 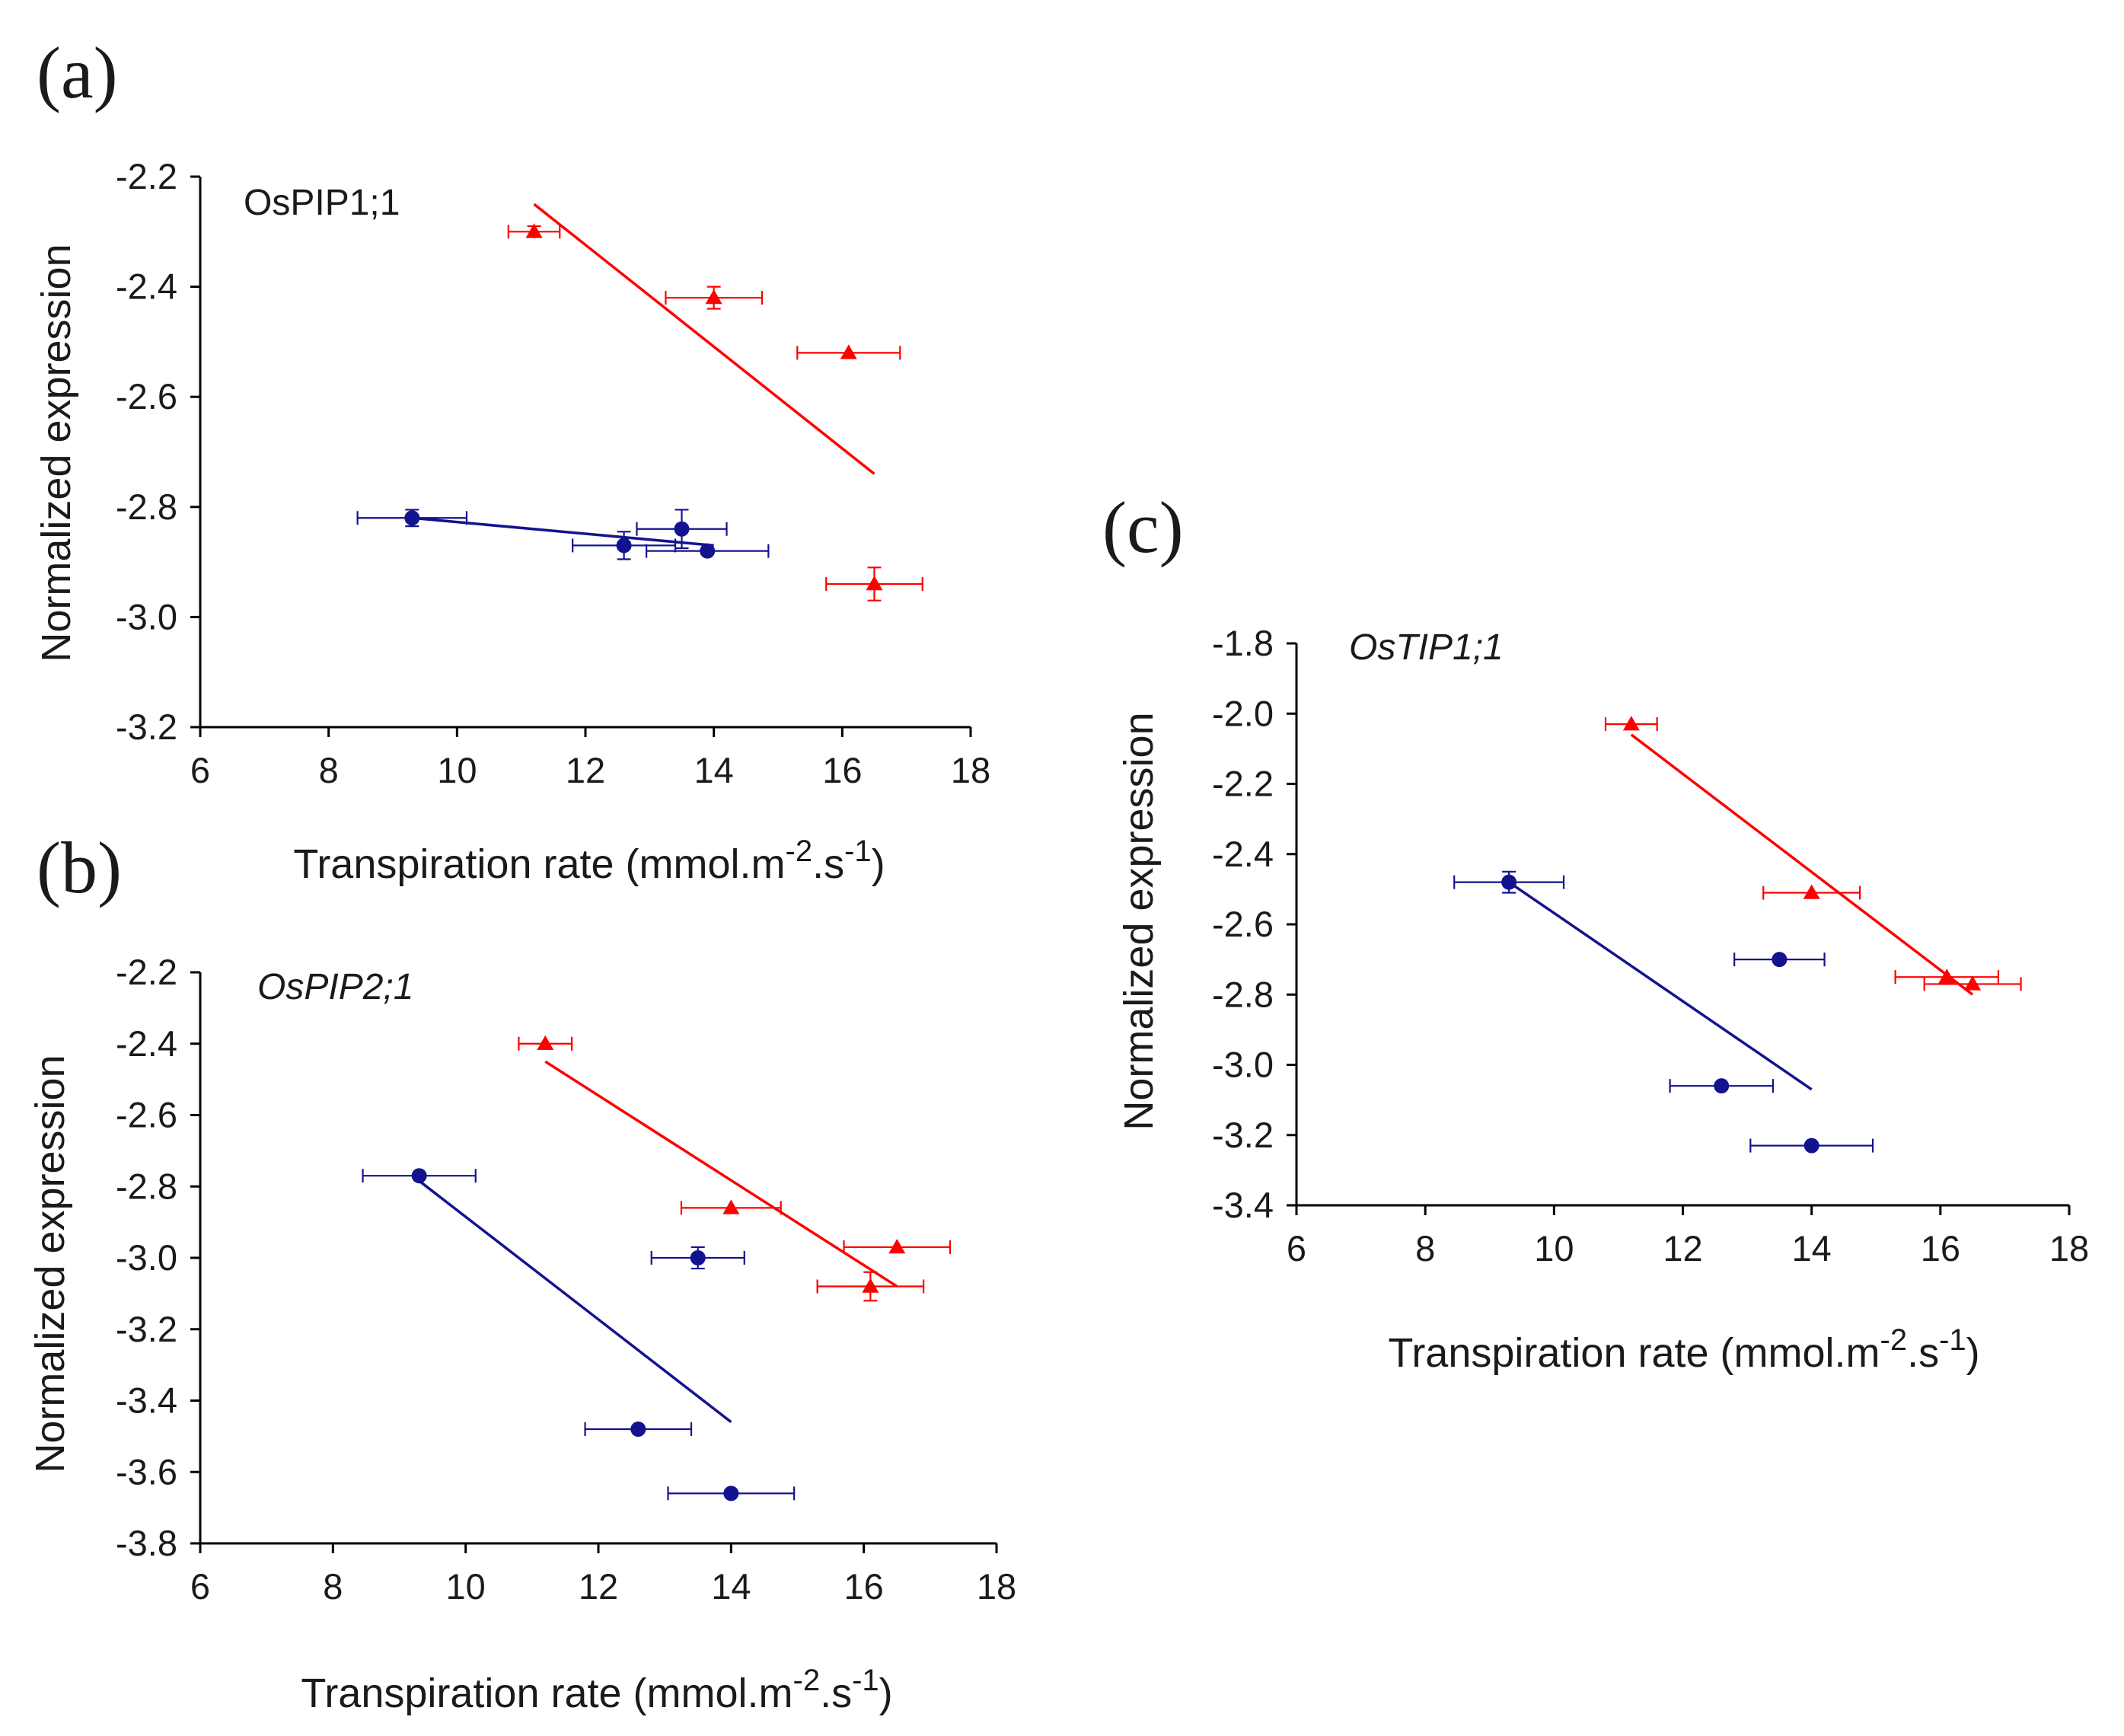 What do you see at coordinates (146, 972) in the screenshot?
I see `panel-b-y-tick-label: -2.2` at bounding box center [146, 972].